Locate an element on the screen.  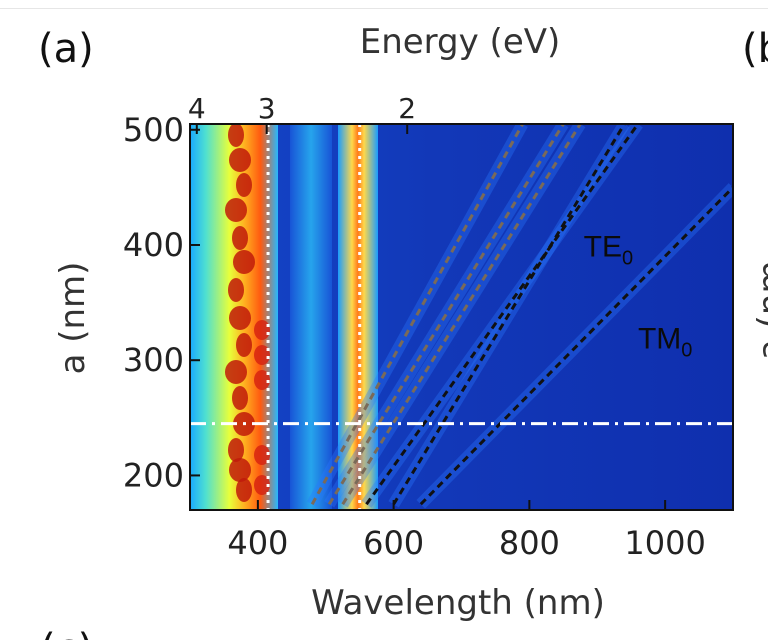
y-tick-label: 400 is located at coordinates (153, 245).